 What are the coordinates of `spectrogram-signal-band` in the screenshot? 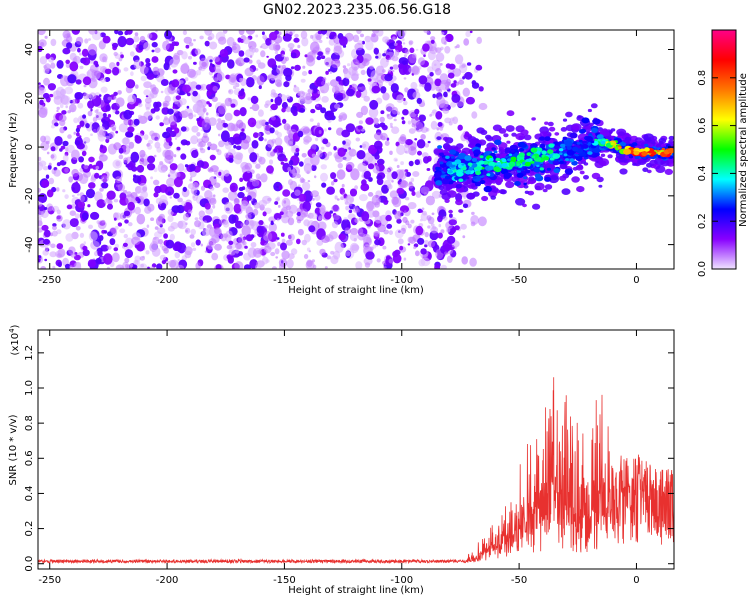 It's located at (553, 164).